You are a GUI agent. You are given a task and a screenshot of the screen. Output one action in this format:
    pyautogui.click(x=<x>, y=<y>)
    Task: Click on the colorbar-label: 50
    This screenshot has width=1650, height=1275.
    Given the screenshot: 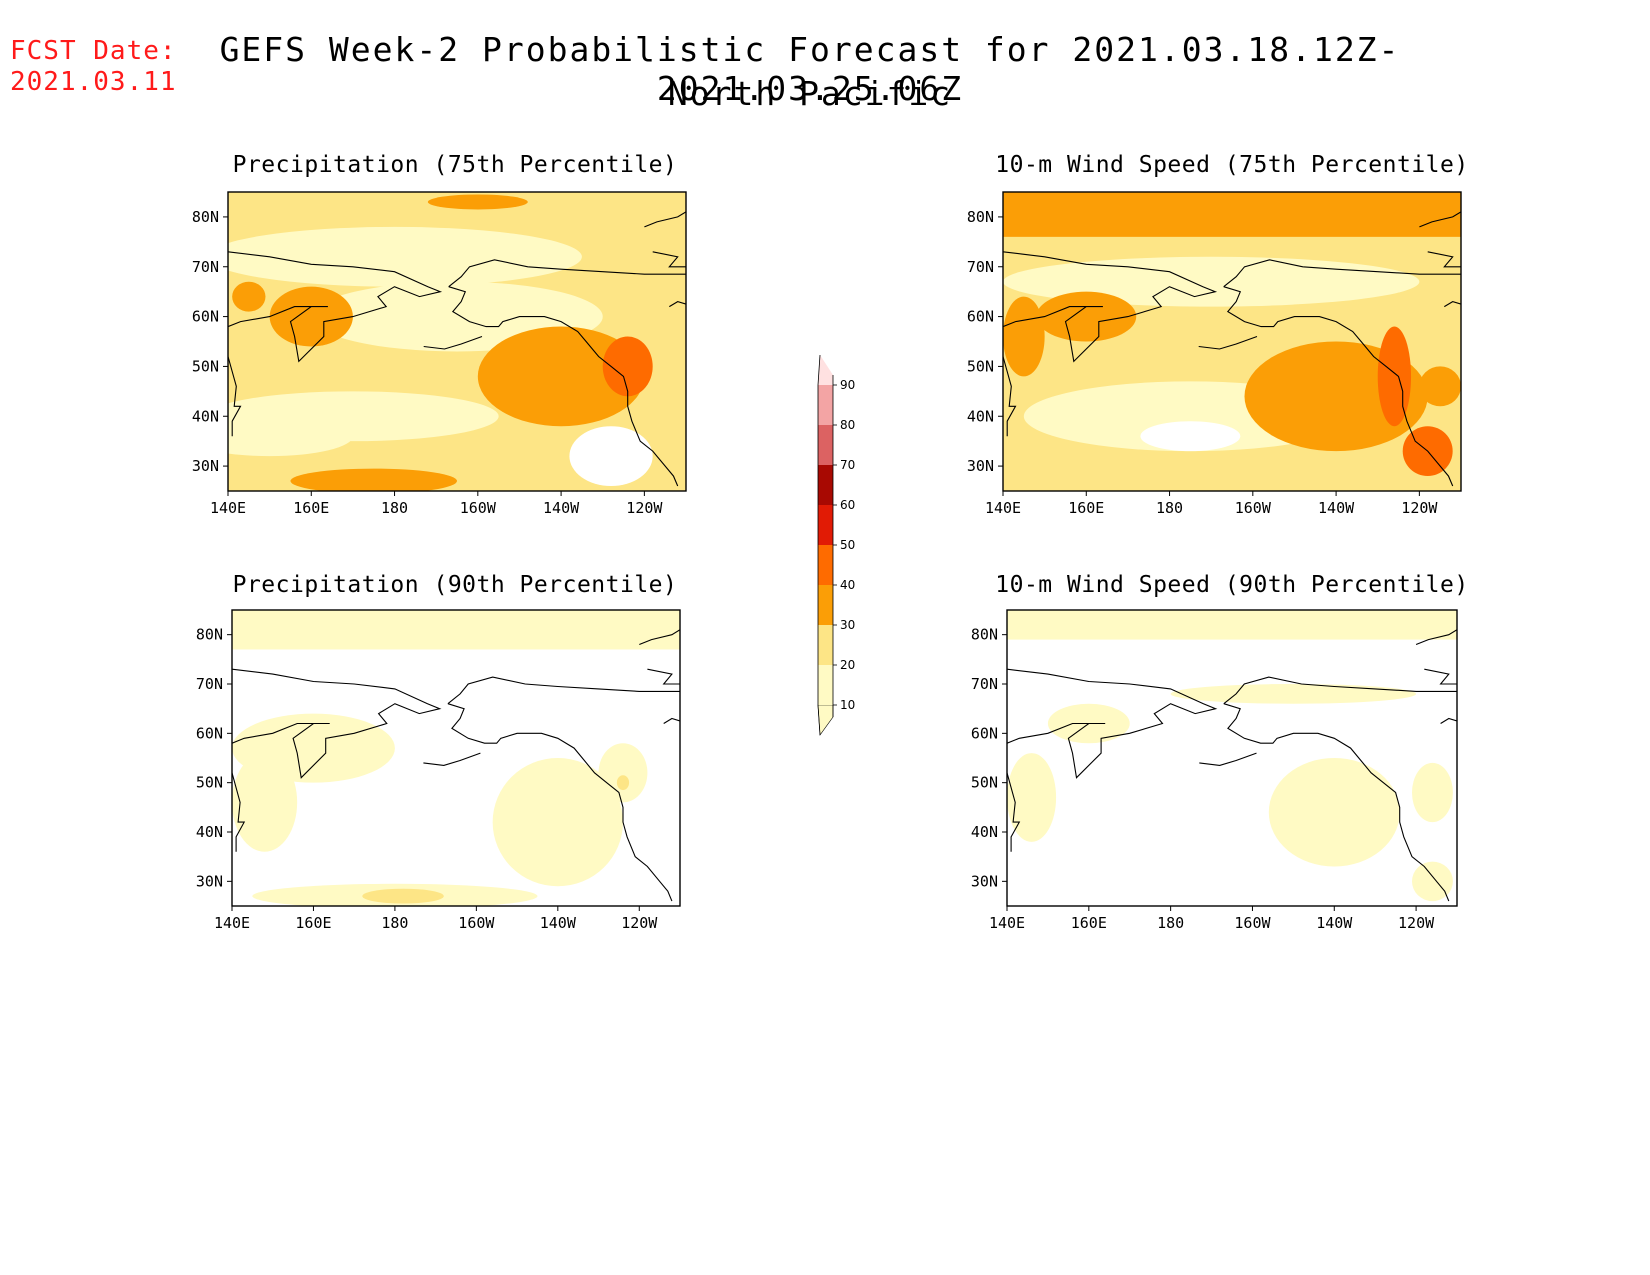 What is the action you would take?
    pyautogui.click(x=847, y=545)
    